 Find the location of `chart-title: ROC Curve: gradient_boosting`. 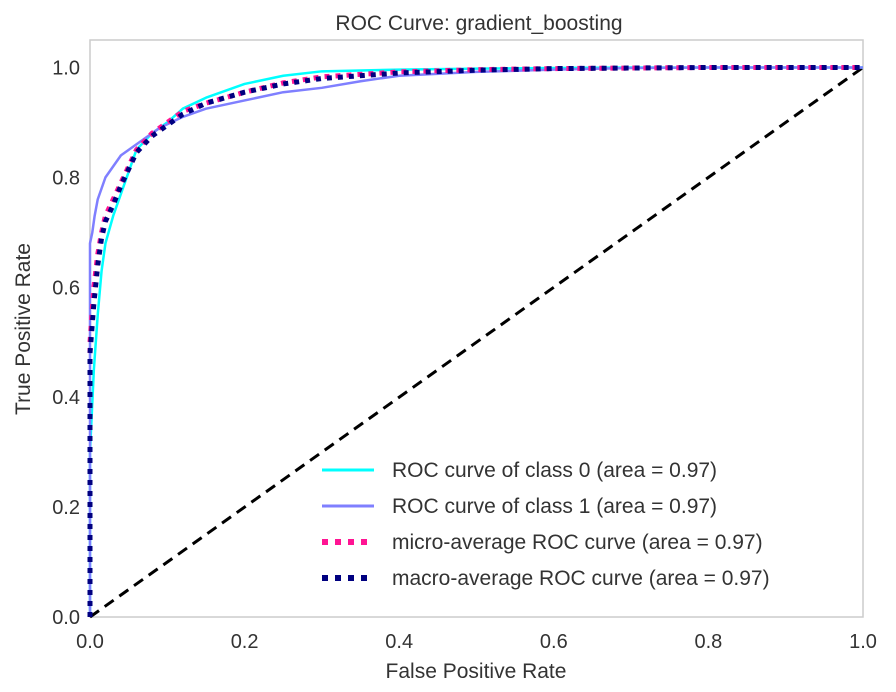

chart-title: ROC Curve: gradient_boosting is located at coordinates (478, 23).